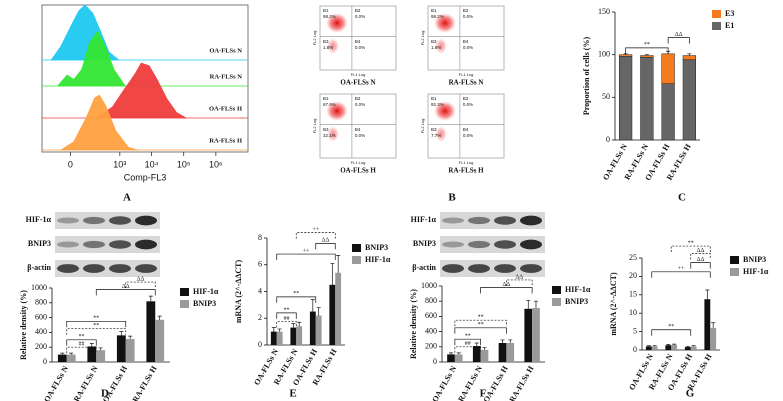  Describe the element at coordinates (483, 394) in the screenshot. I see `panel-letter: F` at that location.